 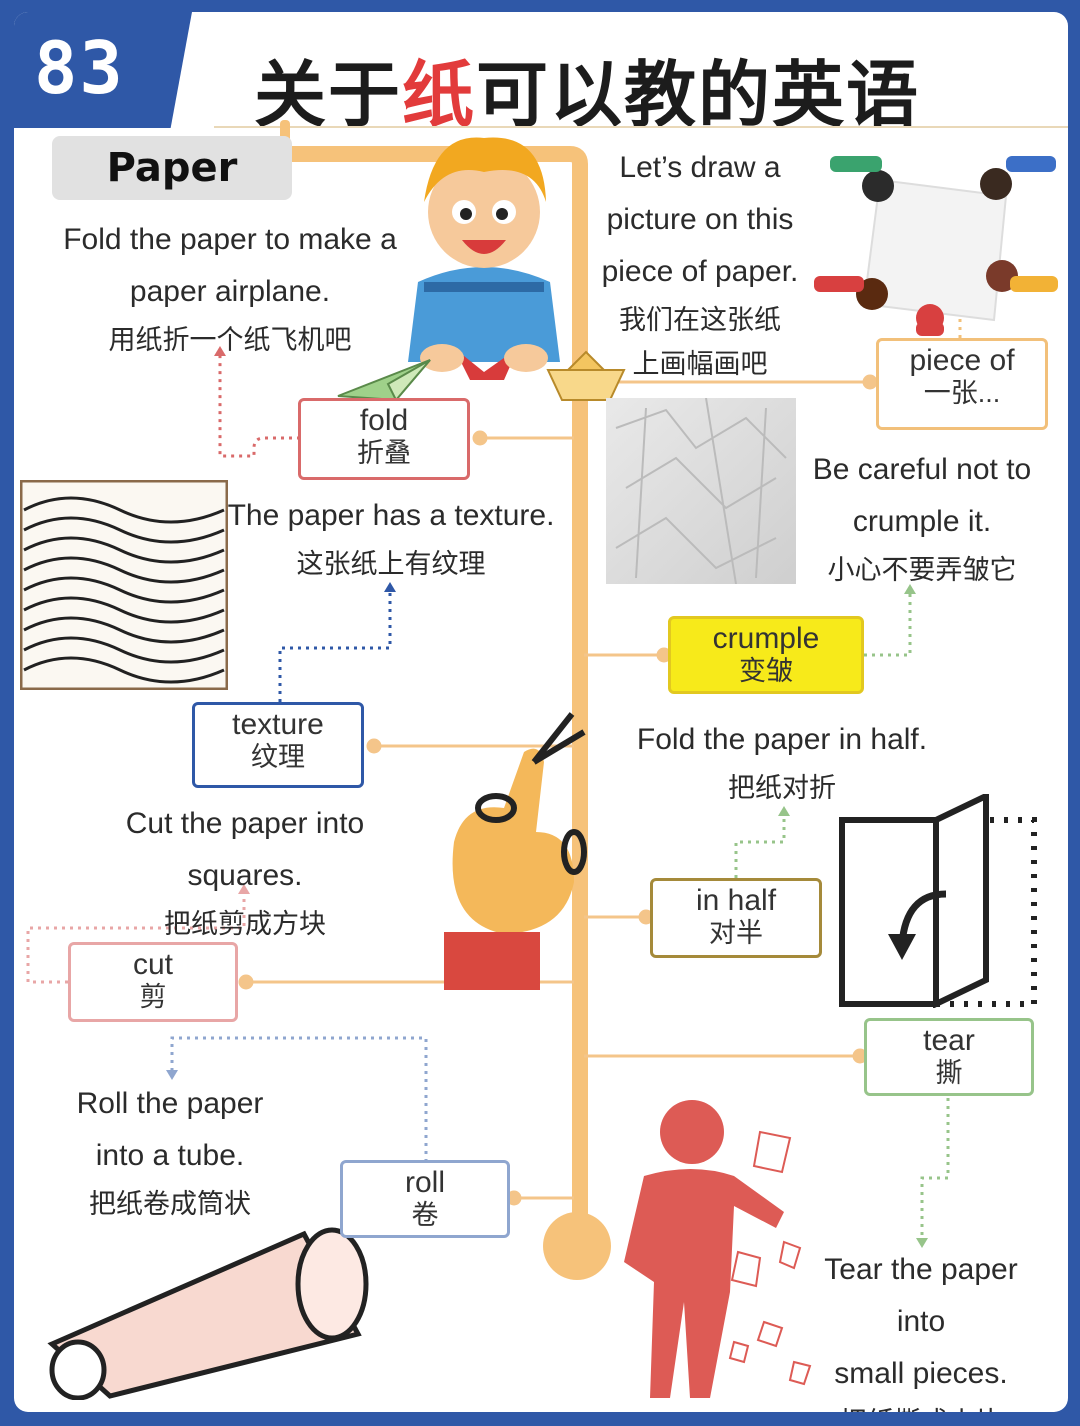 What do you see at coordinates (425, 1215) in the screenshot?
I see `node-roll-zh: 卷` at bounding box center [425, 1215].